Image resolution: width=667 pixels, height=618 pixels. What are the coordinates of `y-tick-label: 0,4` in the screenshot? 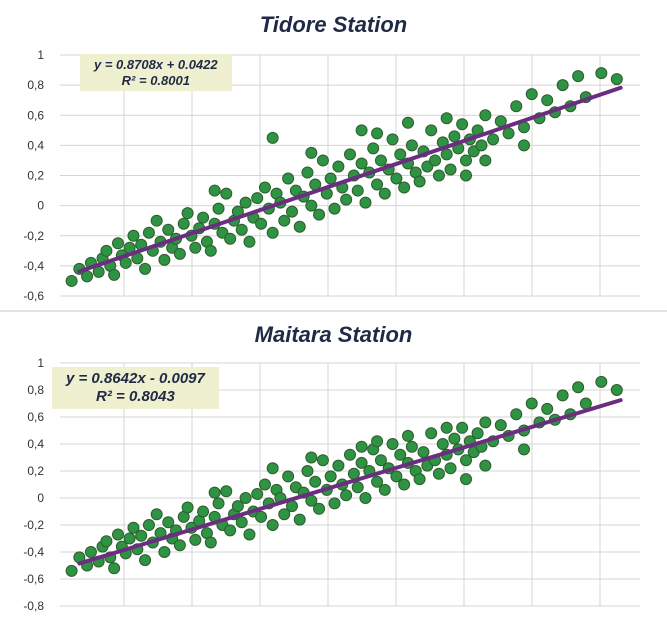 It's located at (35, 444).